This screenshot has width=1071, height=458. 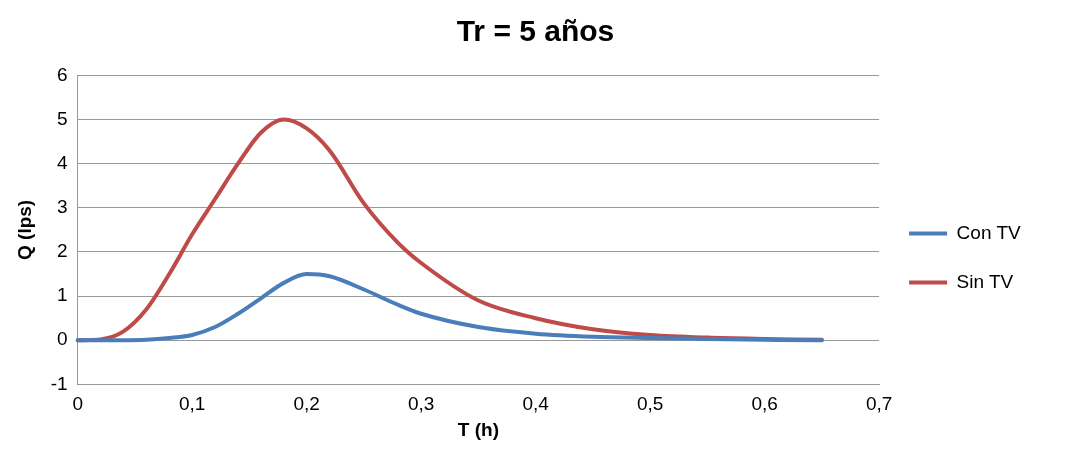 I want to click on x-tick-label: 0,4, so click(x=536, y=404).